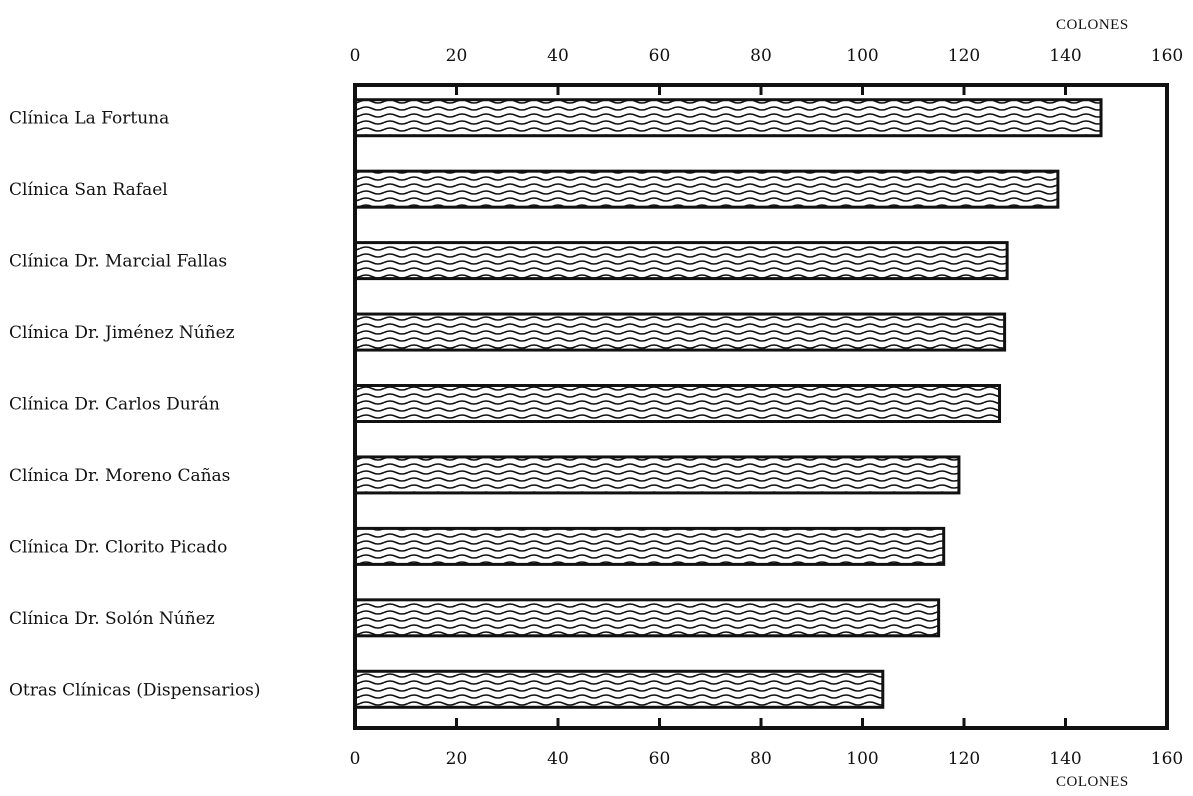  I want to click on category-label-4: Clínica Dr. Jiménez Núñez, so click(122, 333).